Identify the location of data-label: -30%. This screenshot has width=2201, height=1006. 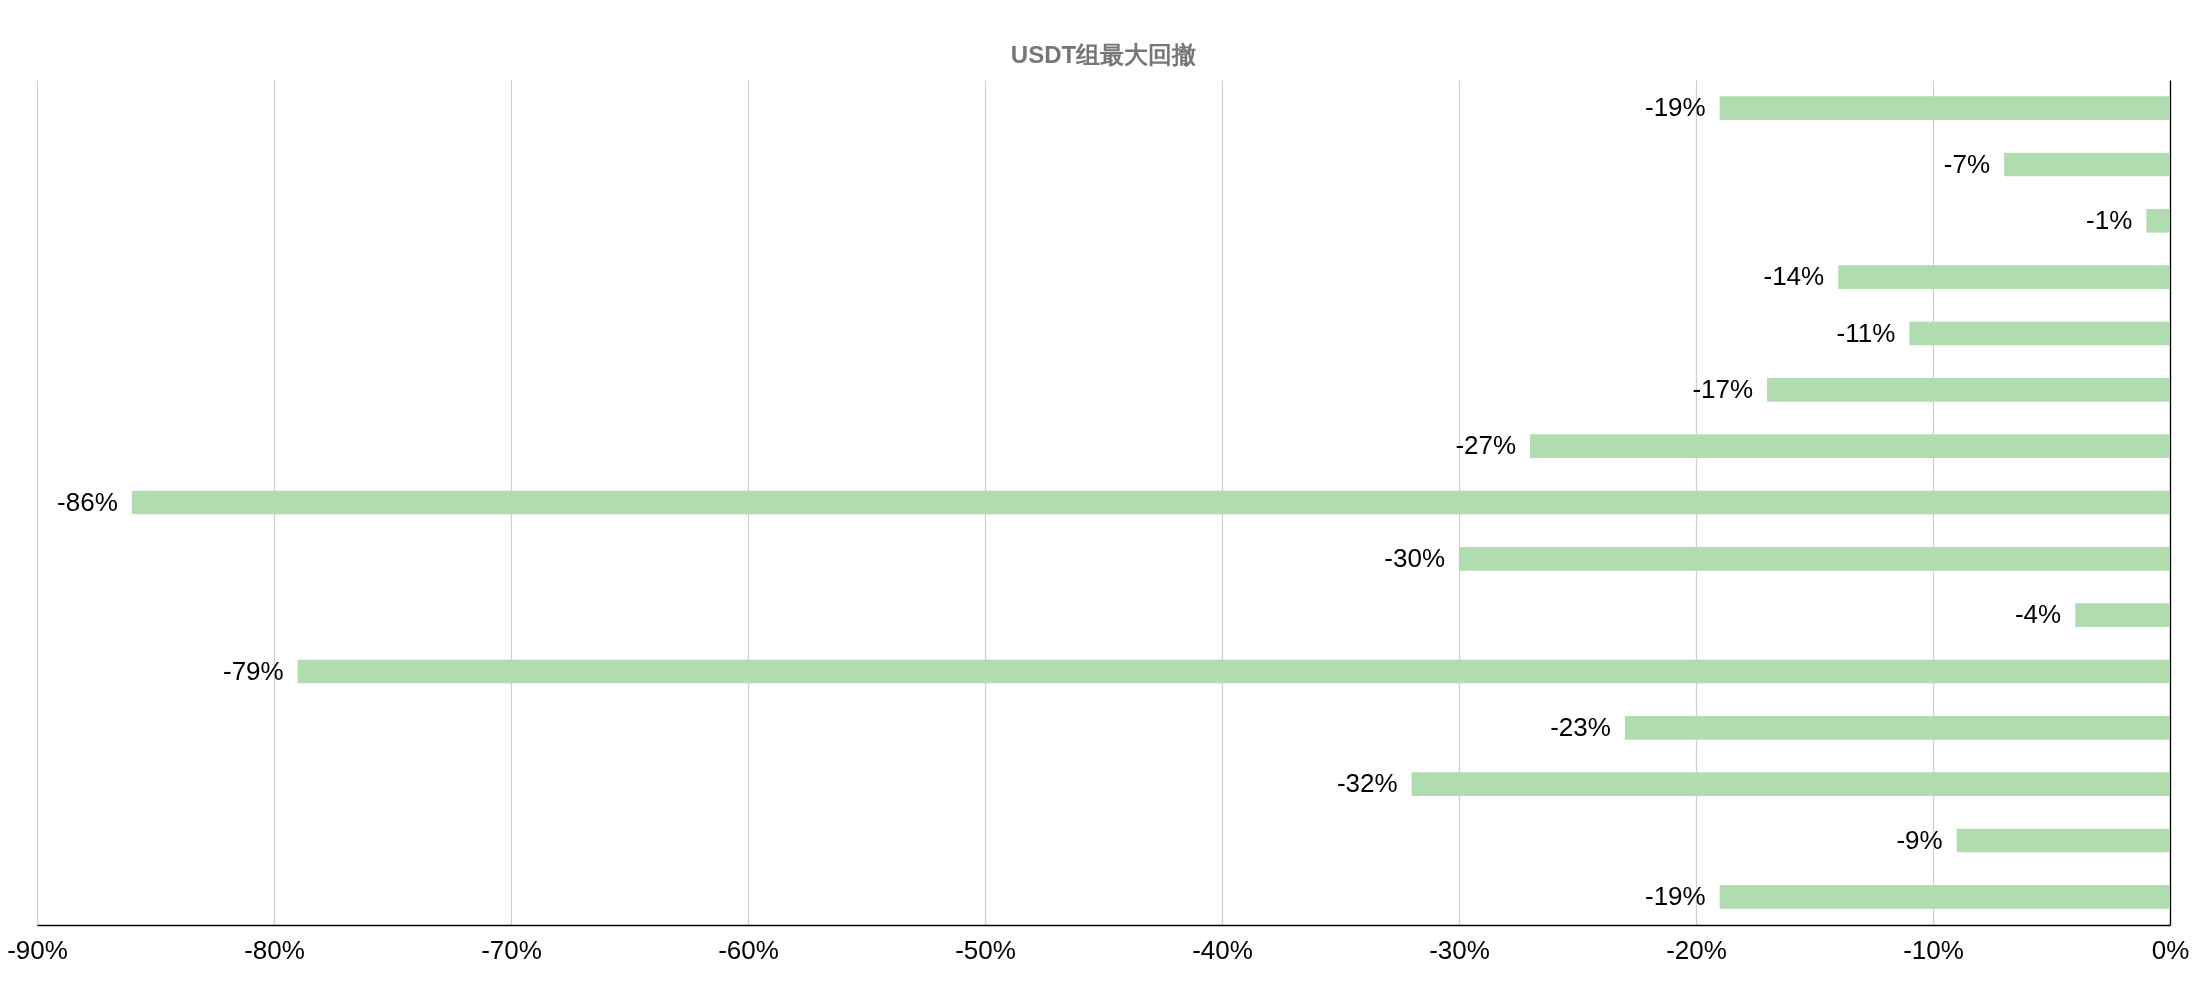
(1414, 557).